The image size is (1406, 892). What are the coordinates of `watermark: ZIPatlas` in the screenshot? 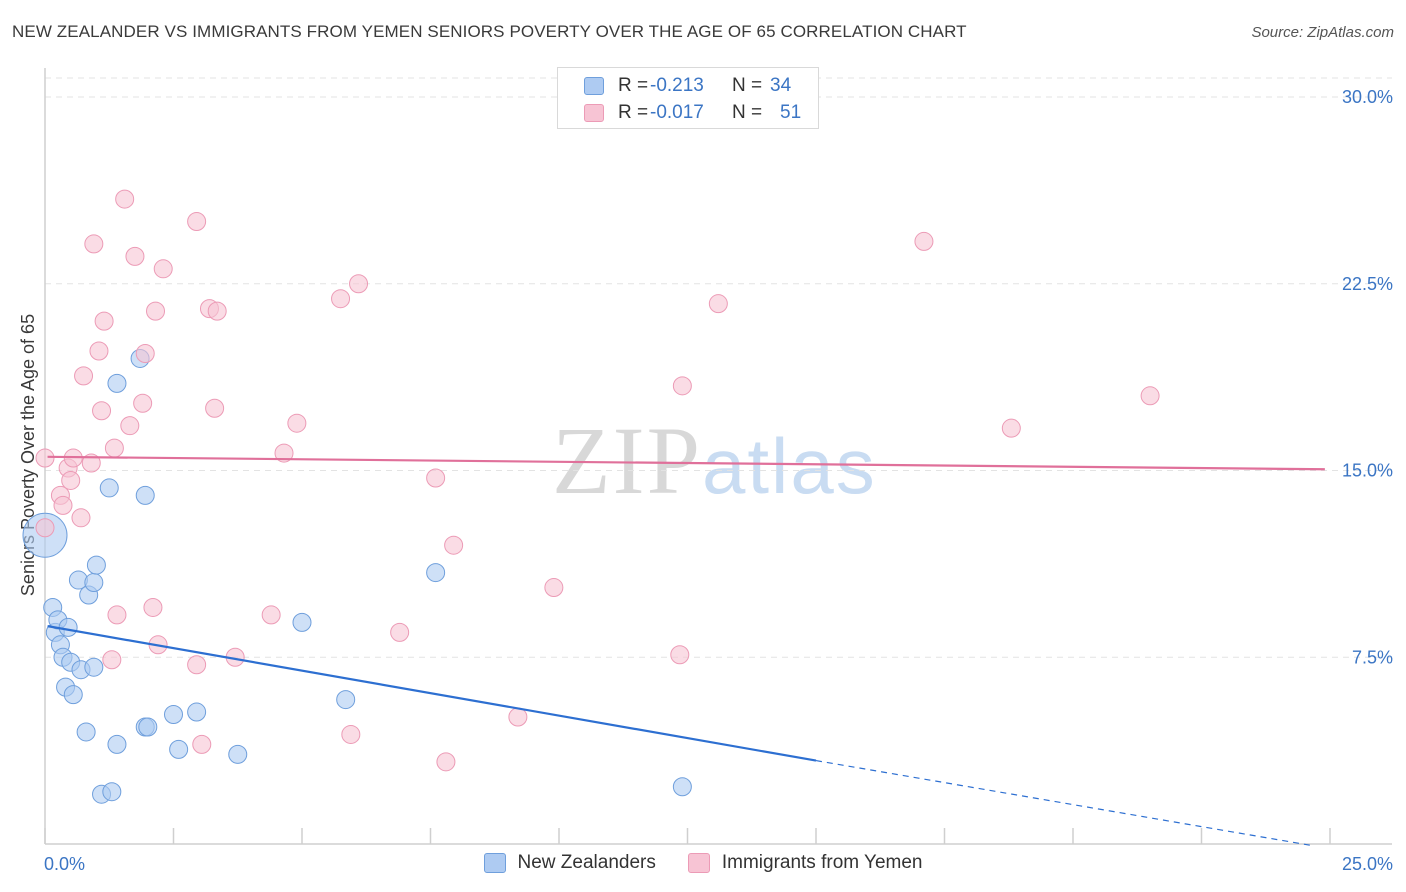 It's located at (714, 460).